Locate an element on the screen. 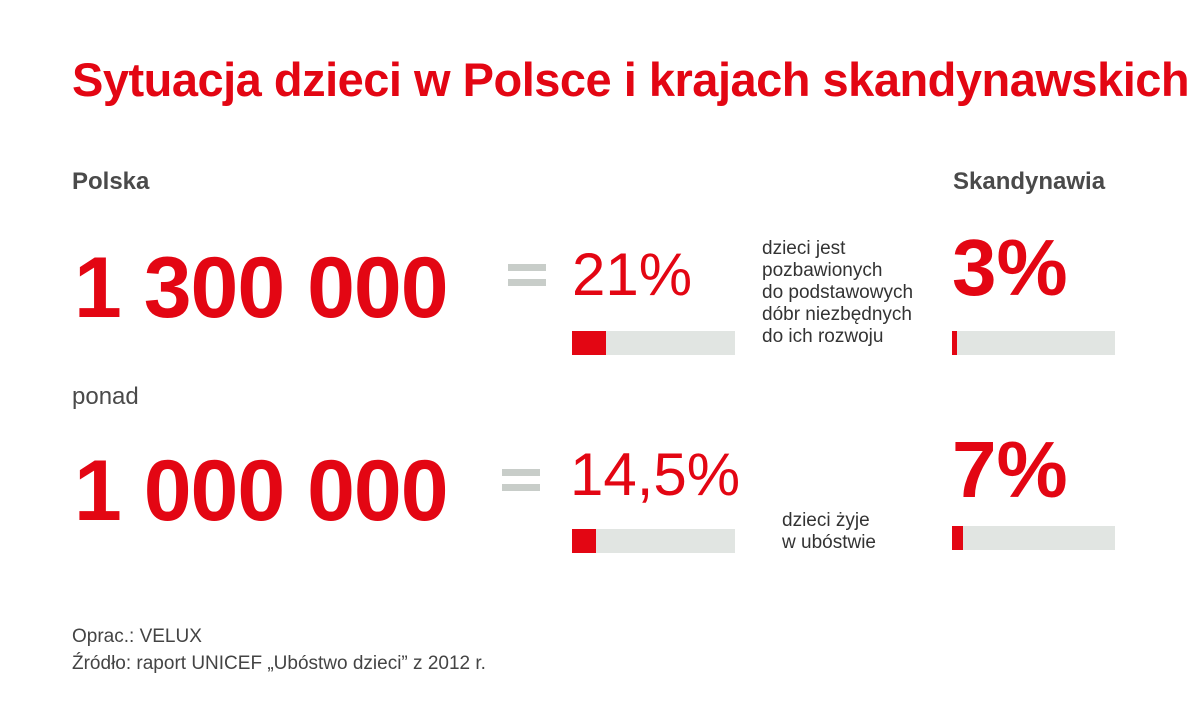 Image resolution: width=1200 pixels, height=720 pixels. polska-percent-row-1: 21% is located at coordinates (632, 274).